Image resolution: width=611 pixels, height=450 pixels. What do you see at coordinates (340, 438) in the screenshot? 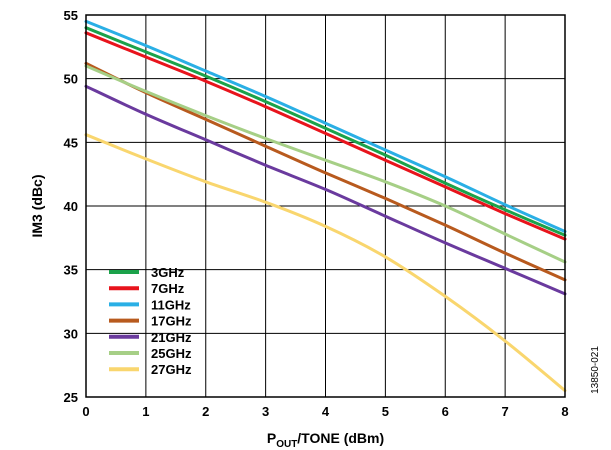
I see `x-axis-title-rest: /TONE (dBm)` at bounding box center [340, 438].